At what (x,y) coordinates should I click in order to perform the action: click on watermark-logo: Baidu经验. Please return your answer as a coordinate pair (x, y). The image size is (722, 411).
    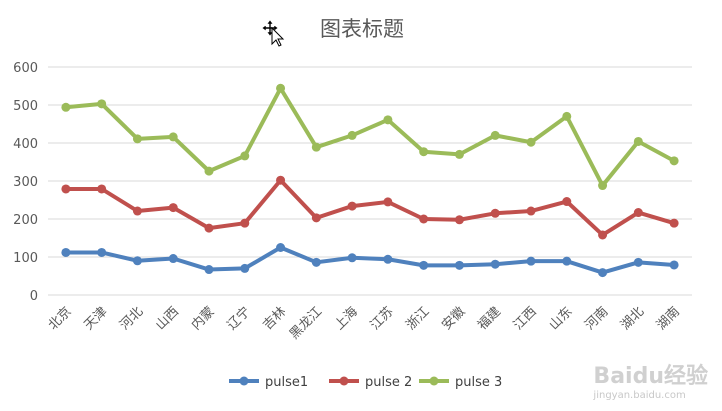
    Looking at the image, I should click on (650, 376).